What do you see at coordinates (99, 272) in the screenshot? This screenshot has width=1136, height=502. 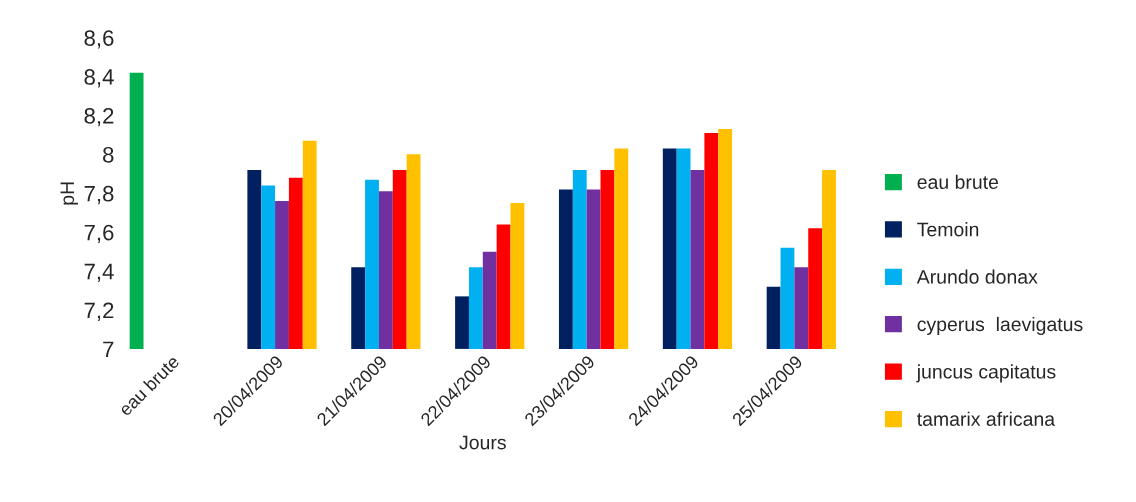 I see `y-tick-label: 7,4` at bounding box center [99, 272].